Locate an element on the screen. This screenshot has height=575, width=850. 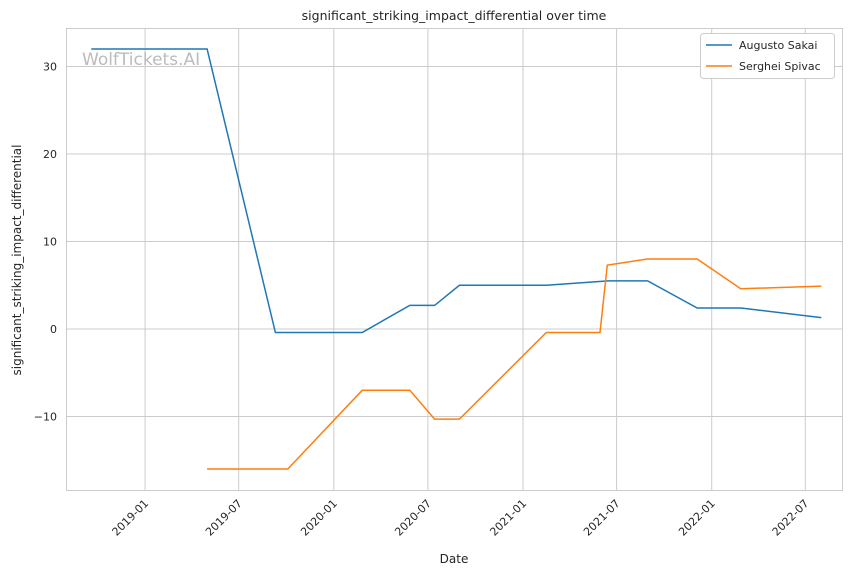
legend: Augusto Sakai Serghei Spivac is located at coordinates (767, 56).